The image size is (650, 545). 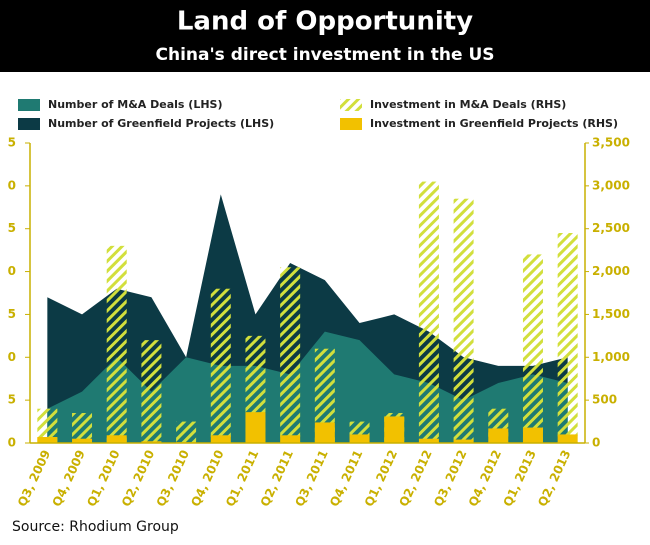 I want to click on y2-tick-label: 1,000, so click(x=611, y=357).